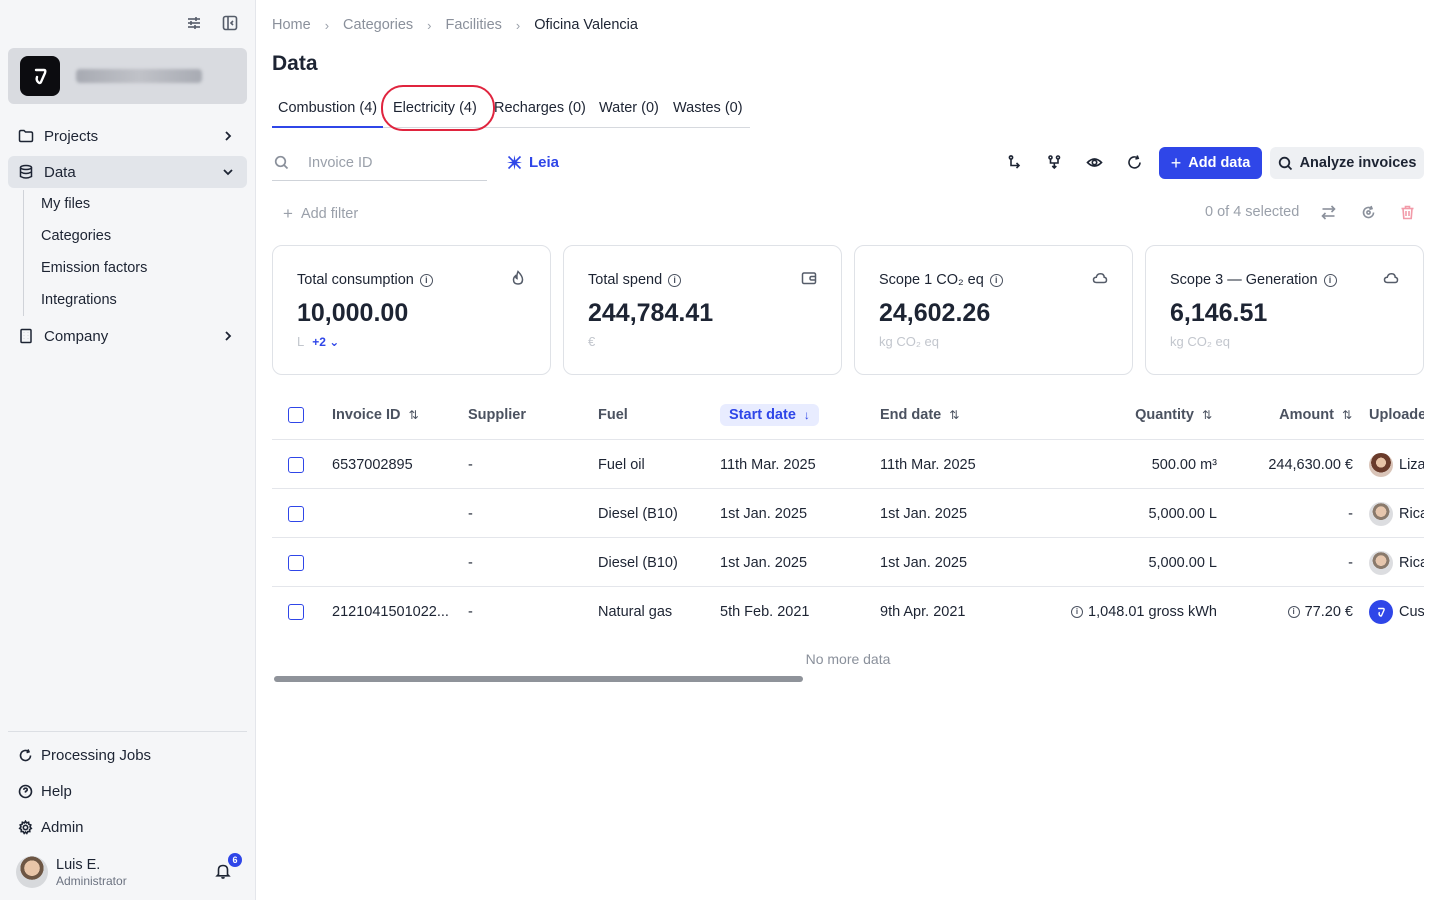 This screenshot has height=900, width=1440. What do you see at coordinates (1315, 415) in the screenshot?
I see `header-amount: Amount ⇅` at bounding box center [1315, 415].